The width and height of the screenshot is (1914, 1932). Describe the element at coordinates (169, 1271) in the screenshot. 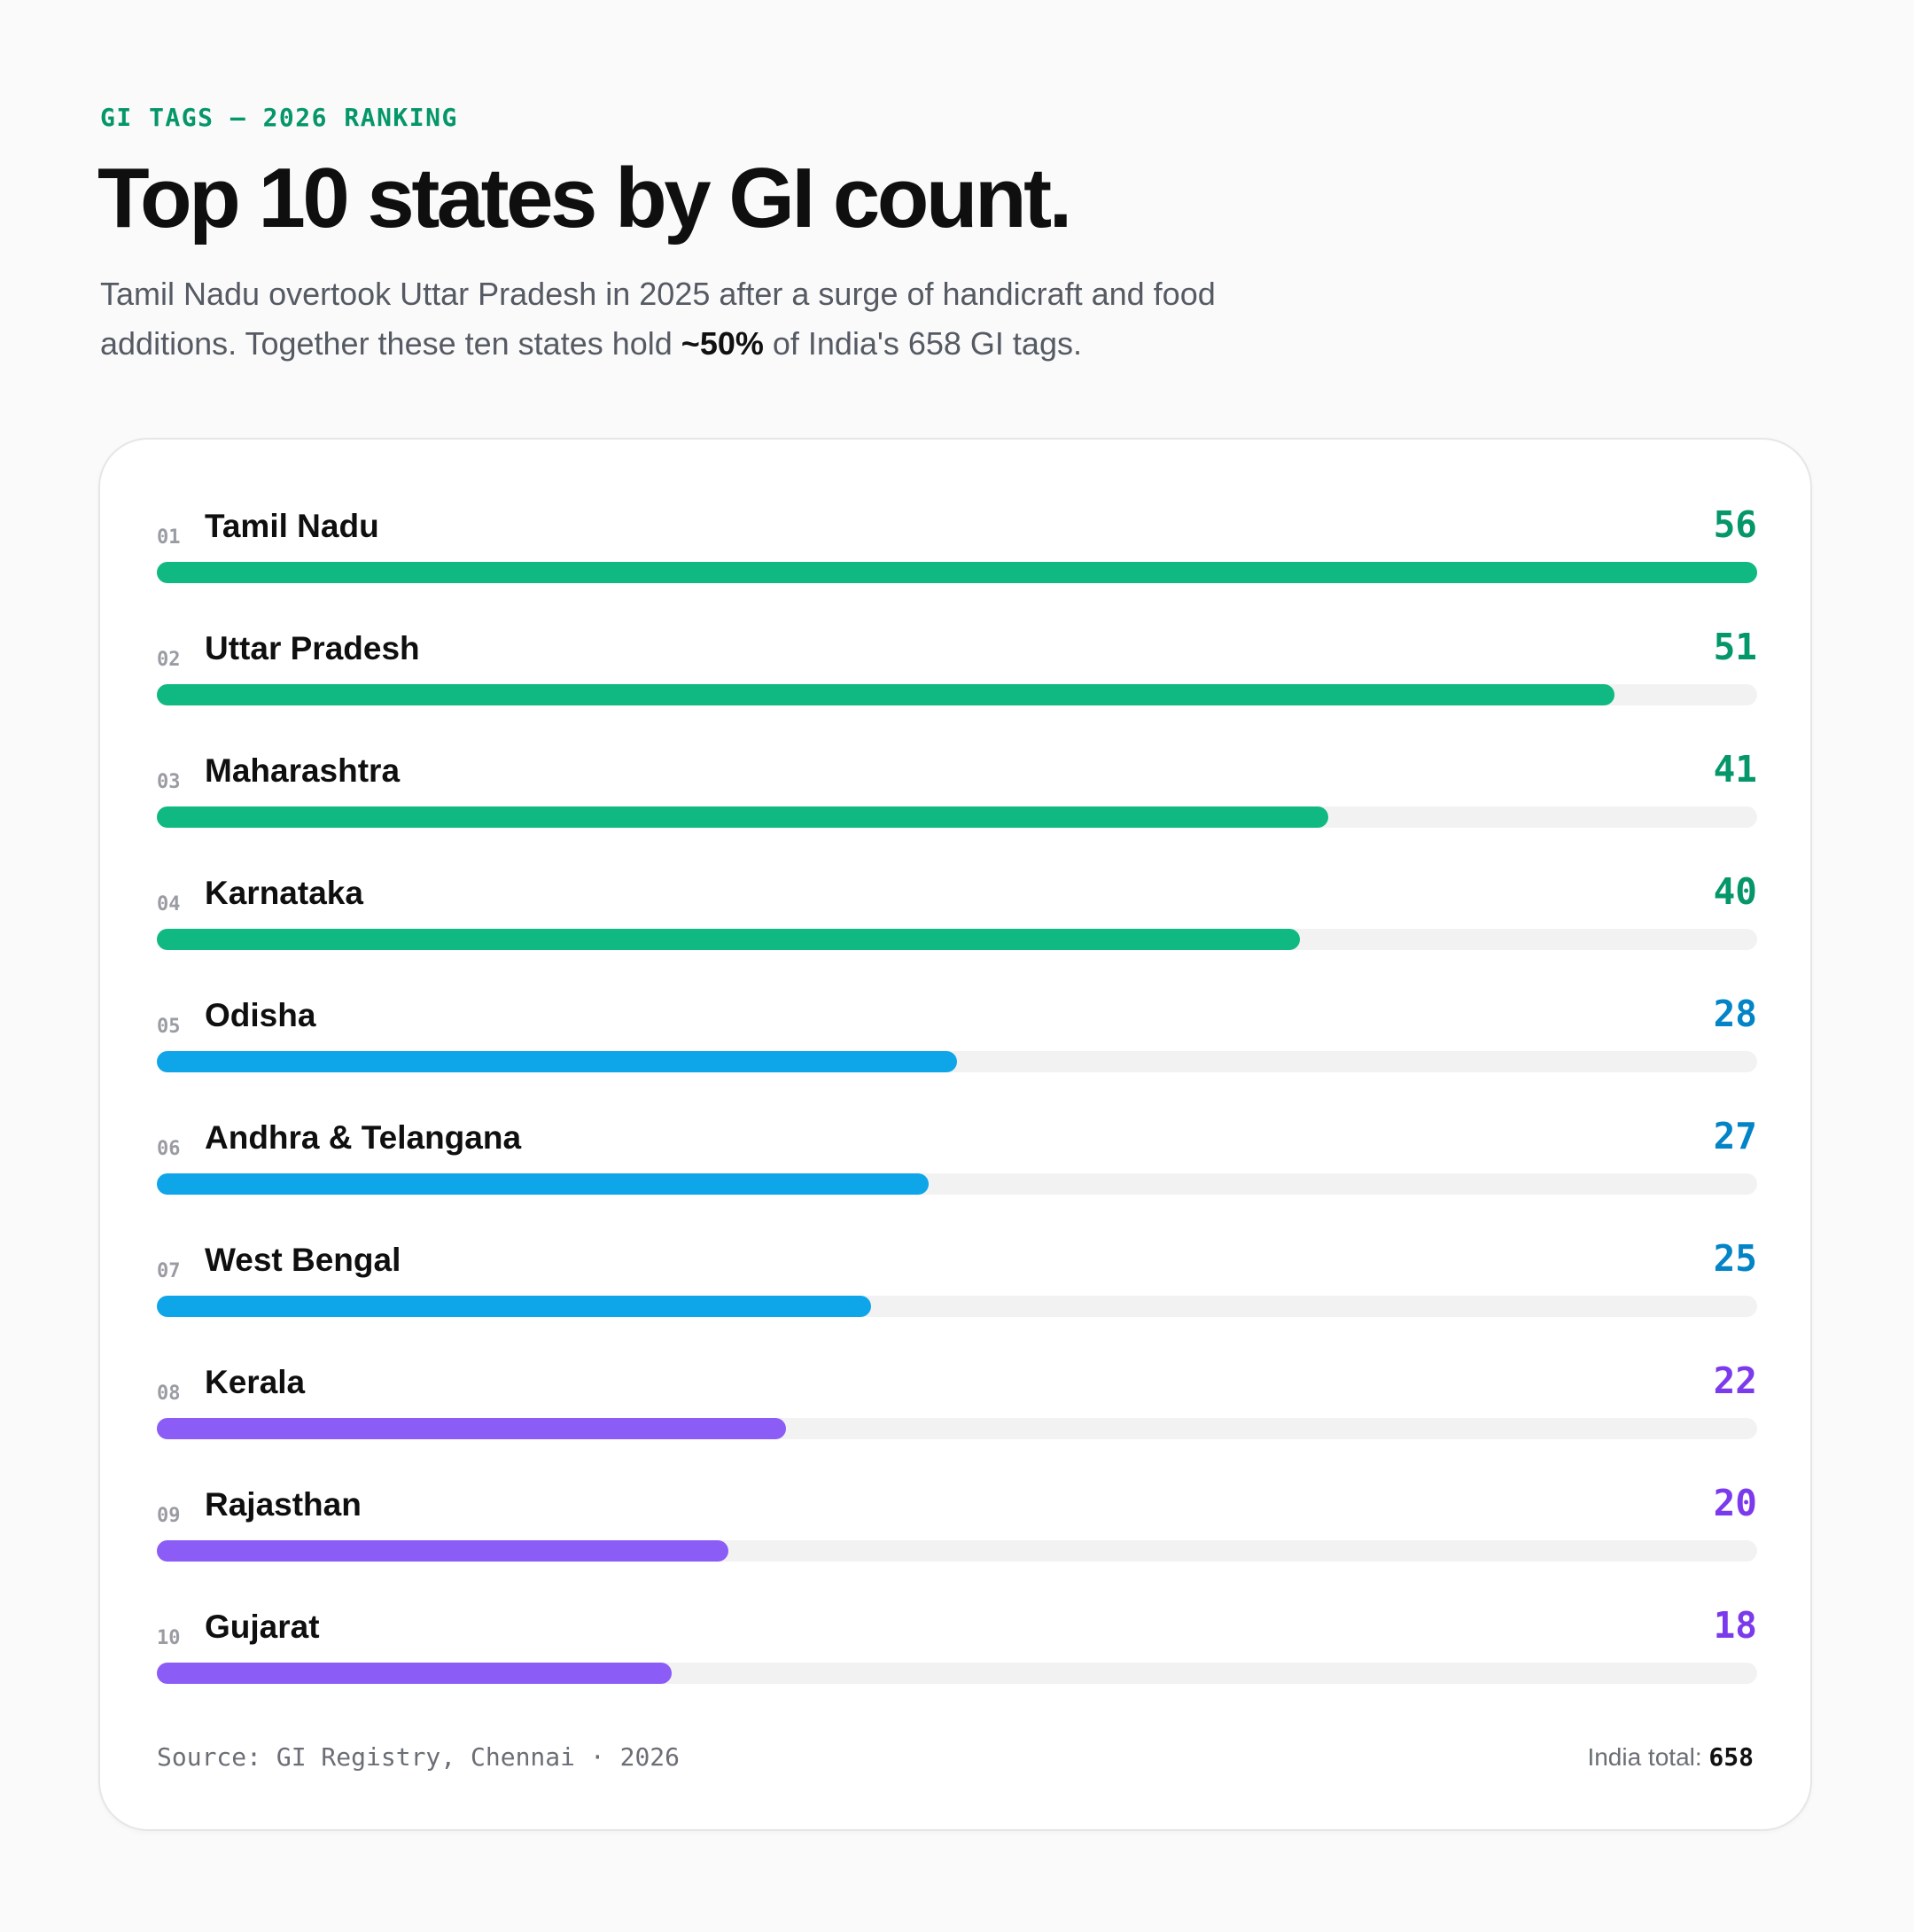

I see `rank-label: 07` at that location.